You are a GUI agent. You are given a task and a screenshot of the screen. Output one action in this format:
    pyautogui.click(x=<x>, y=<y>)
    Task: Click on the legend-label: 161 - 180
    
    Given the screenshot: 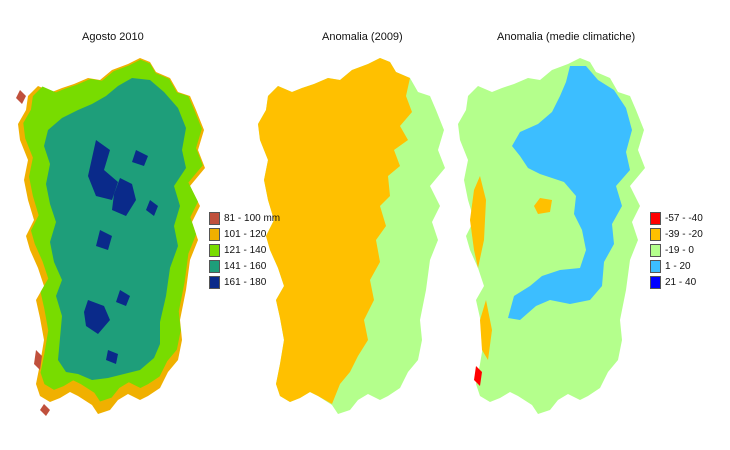 What is the action you would take?
    pyautogui.click(x=245, y=282)
    